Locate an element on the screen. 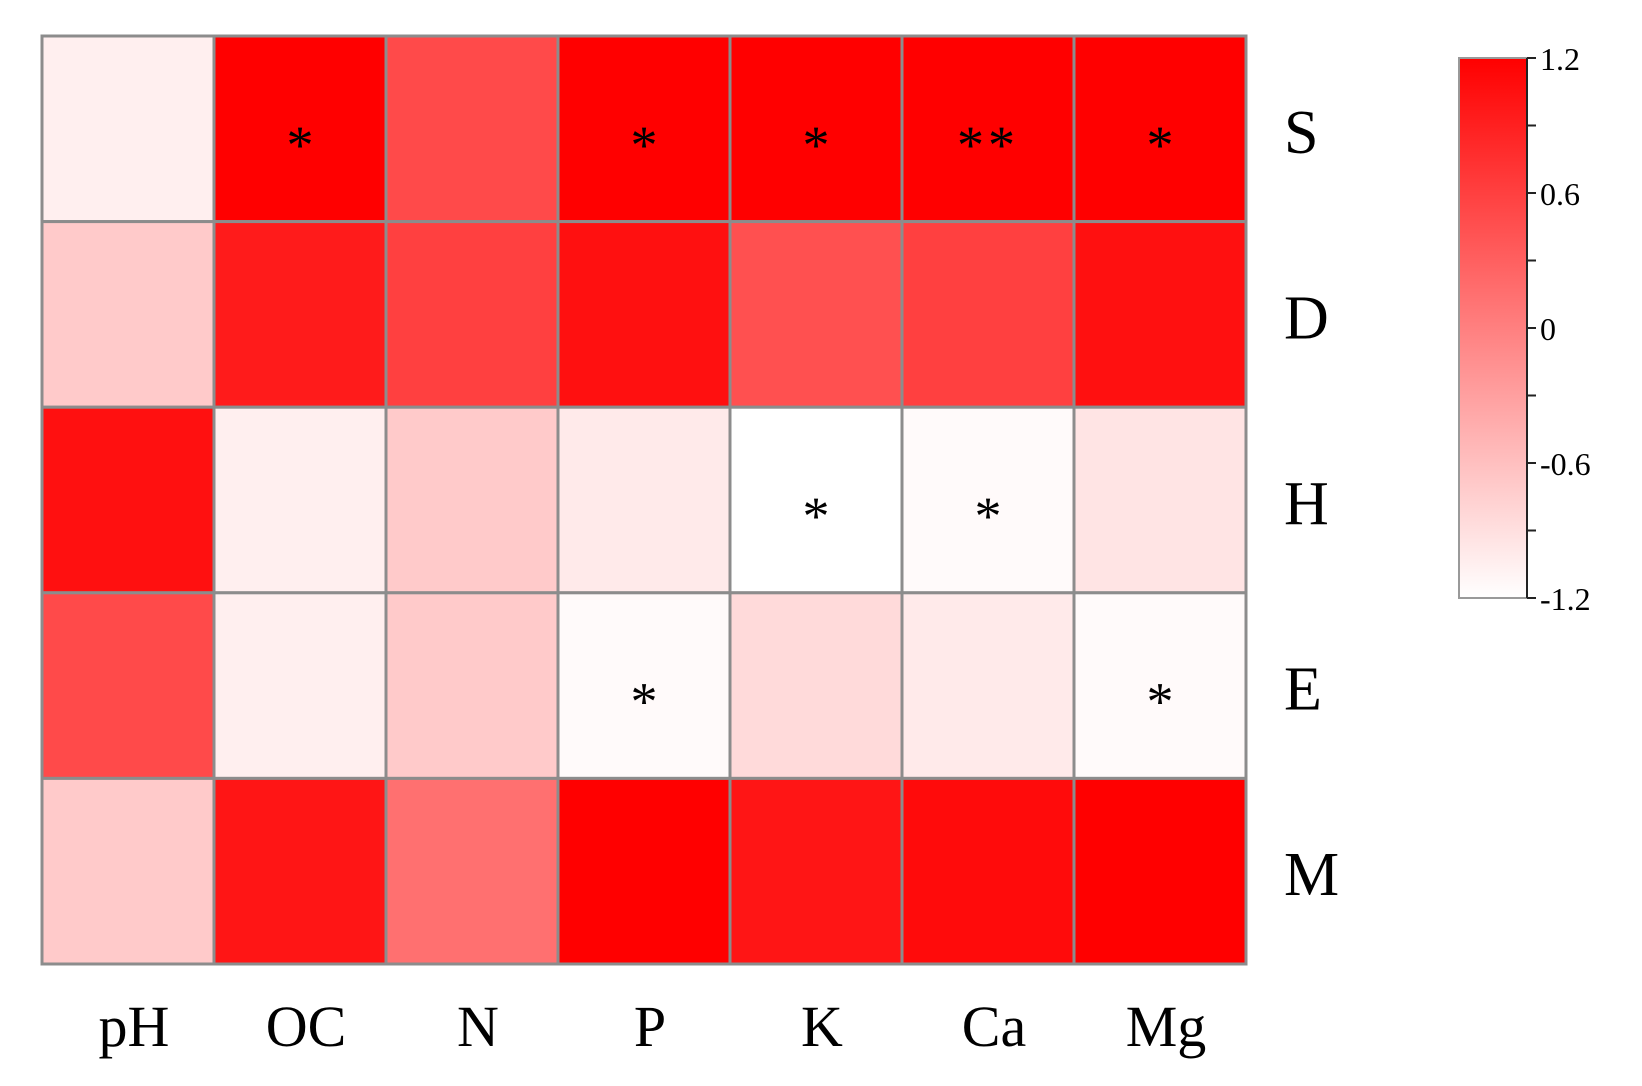  row-label-d: D is located at coordinates (1306, 318).